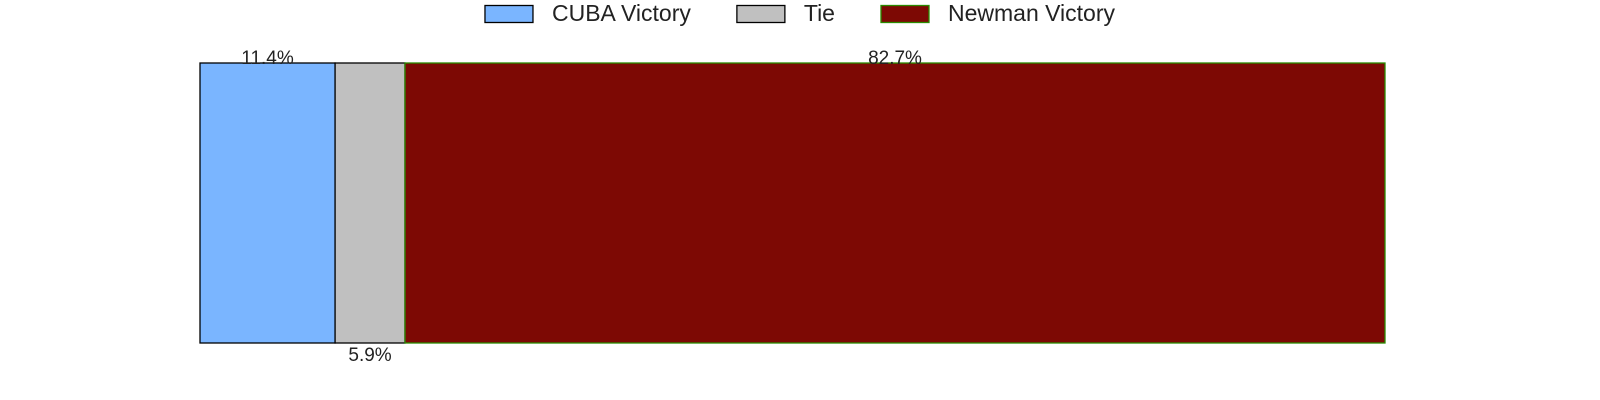 The height and width of the screenshot is (400, 1600). What do you see at coordinates (621, 13) in the screenshot?
I see `legend-label-cuba-victory: CUBA Victory` at bounding box center [621, 13].